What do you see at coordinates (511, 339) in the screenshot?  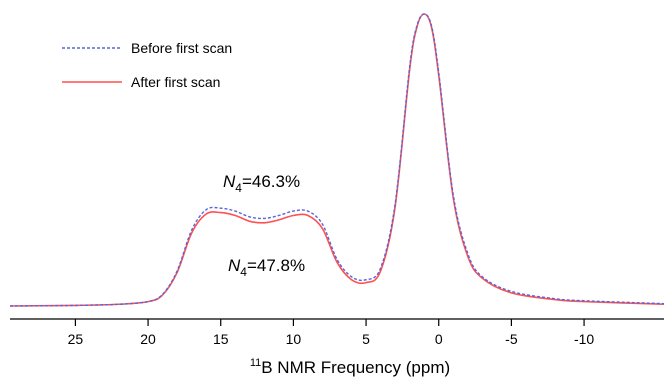 I see `x-tick-label: -5` at bounding box center [511, 339].